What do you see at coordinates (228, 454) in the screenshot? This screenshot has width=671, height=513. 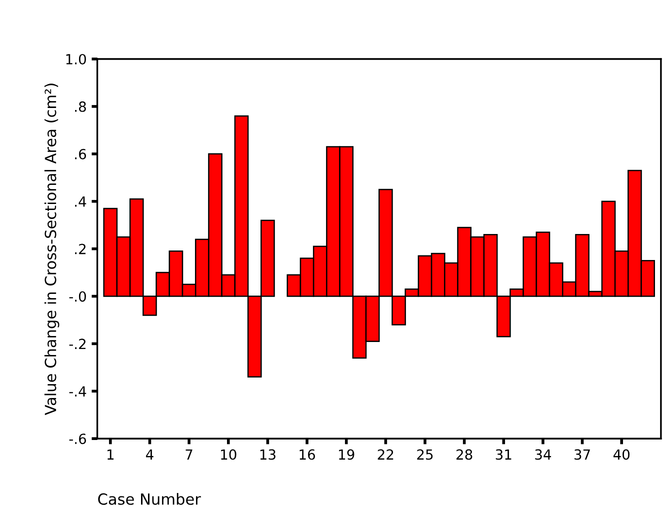 I see `x-tick-label: 10` at bounding box center [228, 454].